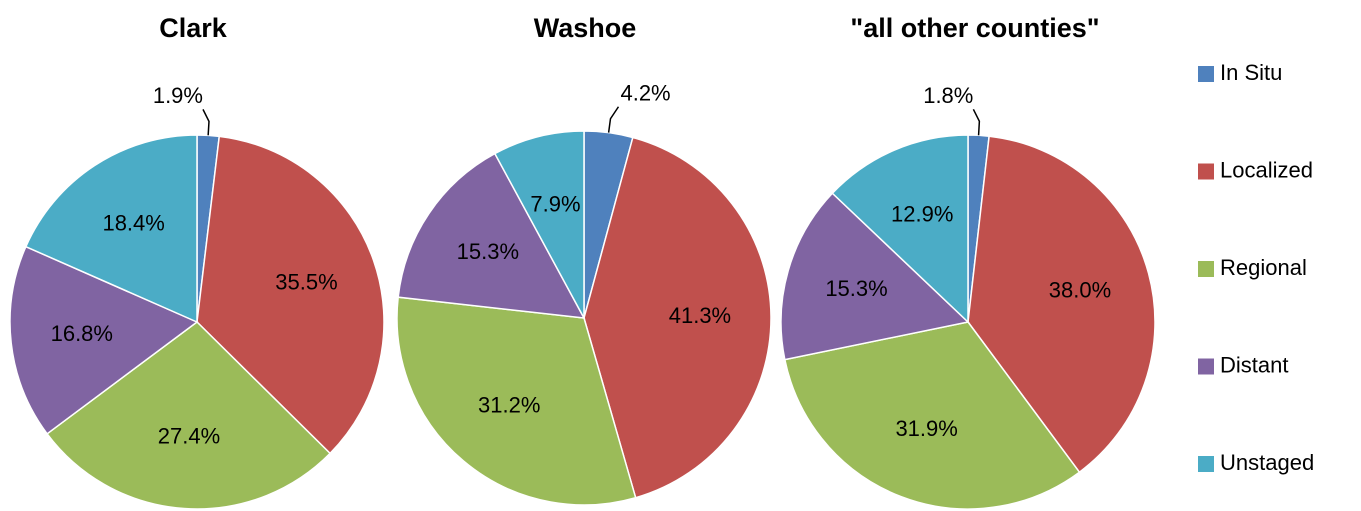 Image resolution: width=1361 pixels, height=511 pixels. I want to click on chart-title: Washoe, so click(585, 28).